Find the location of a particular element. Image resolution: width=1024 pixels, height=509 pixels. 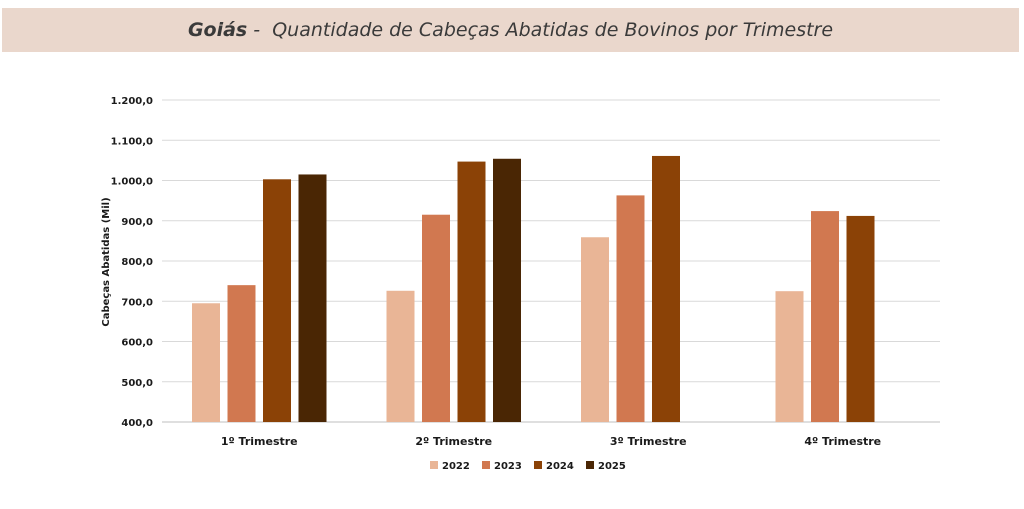

y-tick-label: 1.000,0 is located at coordinates (132, 182).